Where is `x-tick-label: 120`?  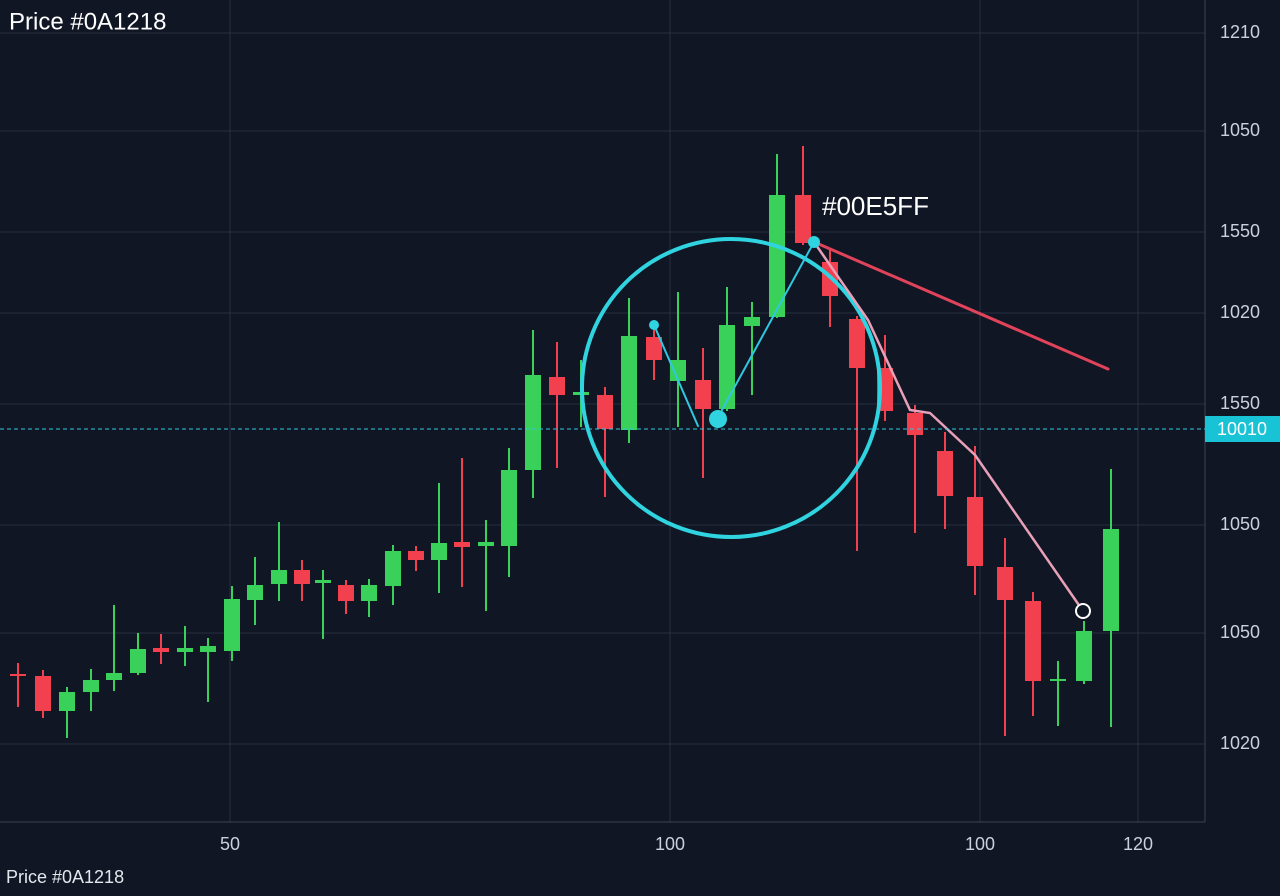
x-tick-label: 120 is located at coordinates (1138, 844).